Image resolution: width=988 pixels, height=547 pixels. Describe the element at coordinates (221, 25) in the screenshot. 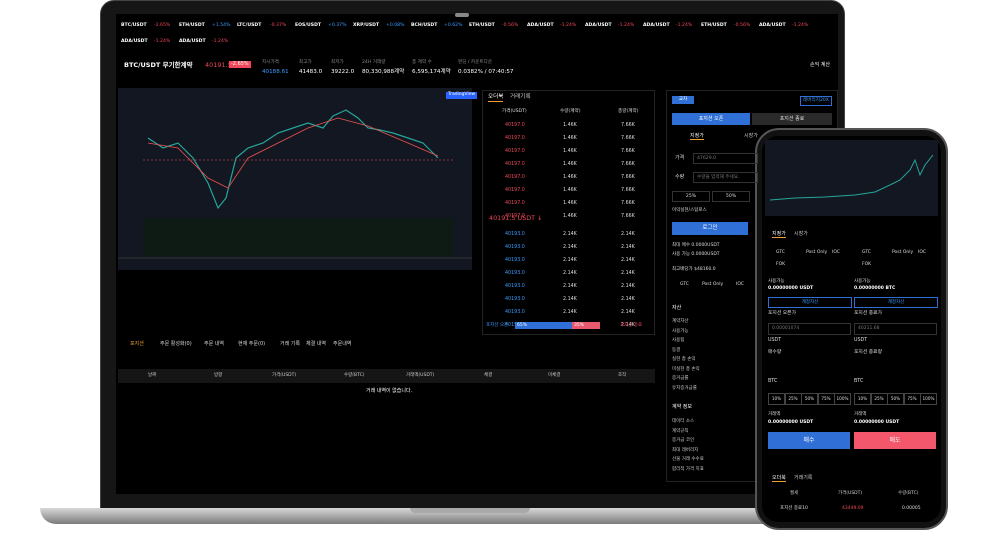

I see `ticker-change: +1.54%` at that location.